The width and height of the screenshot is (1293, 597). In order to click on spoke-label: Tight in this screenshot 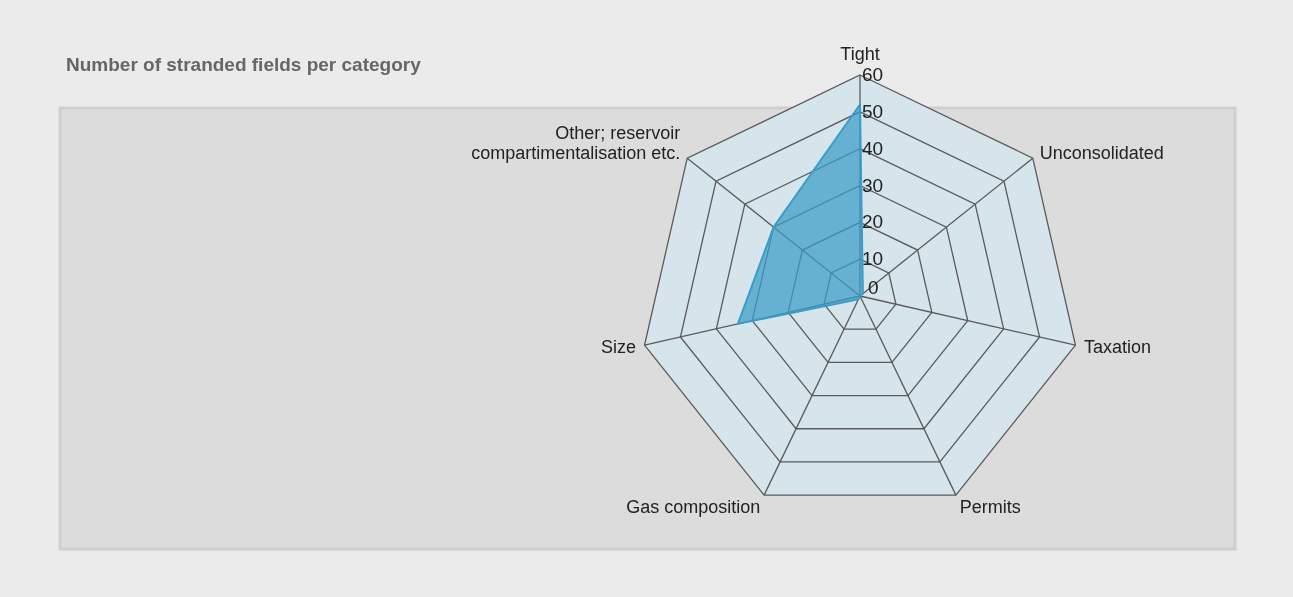, I will do `click(860, 54)`.